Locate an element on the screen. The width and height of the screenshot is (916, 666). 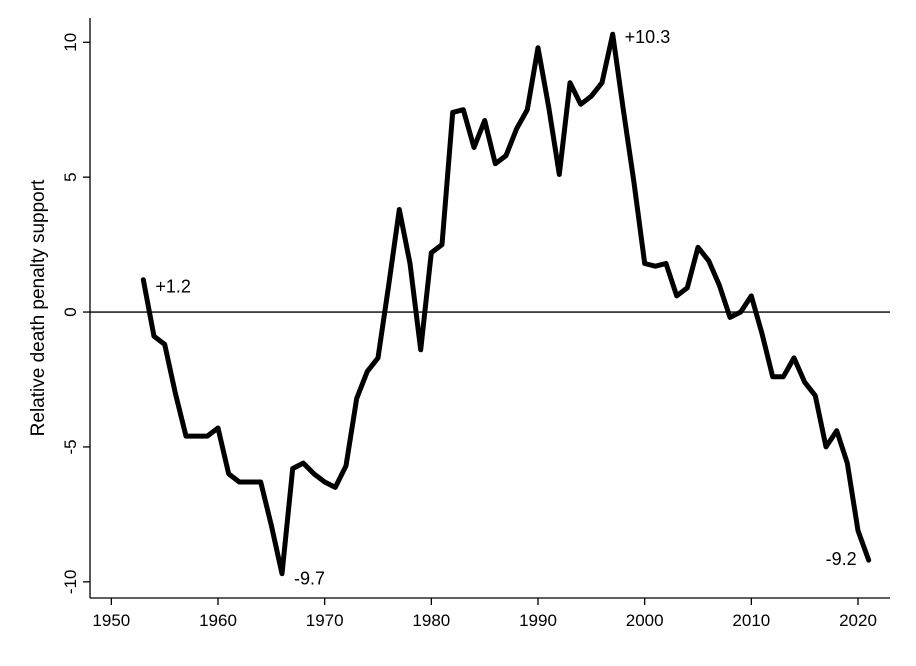
x-tick-label: 1950 is located at coordinates (111, 620).